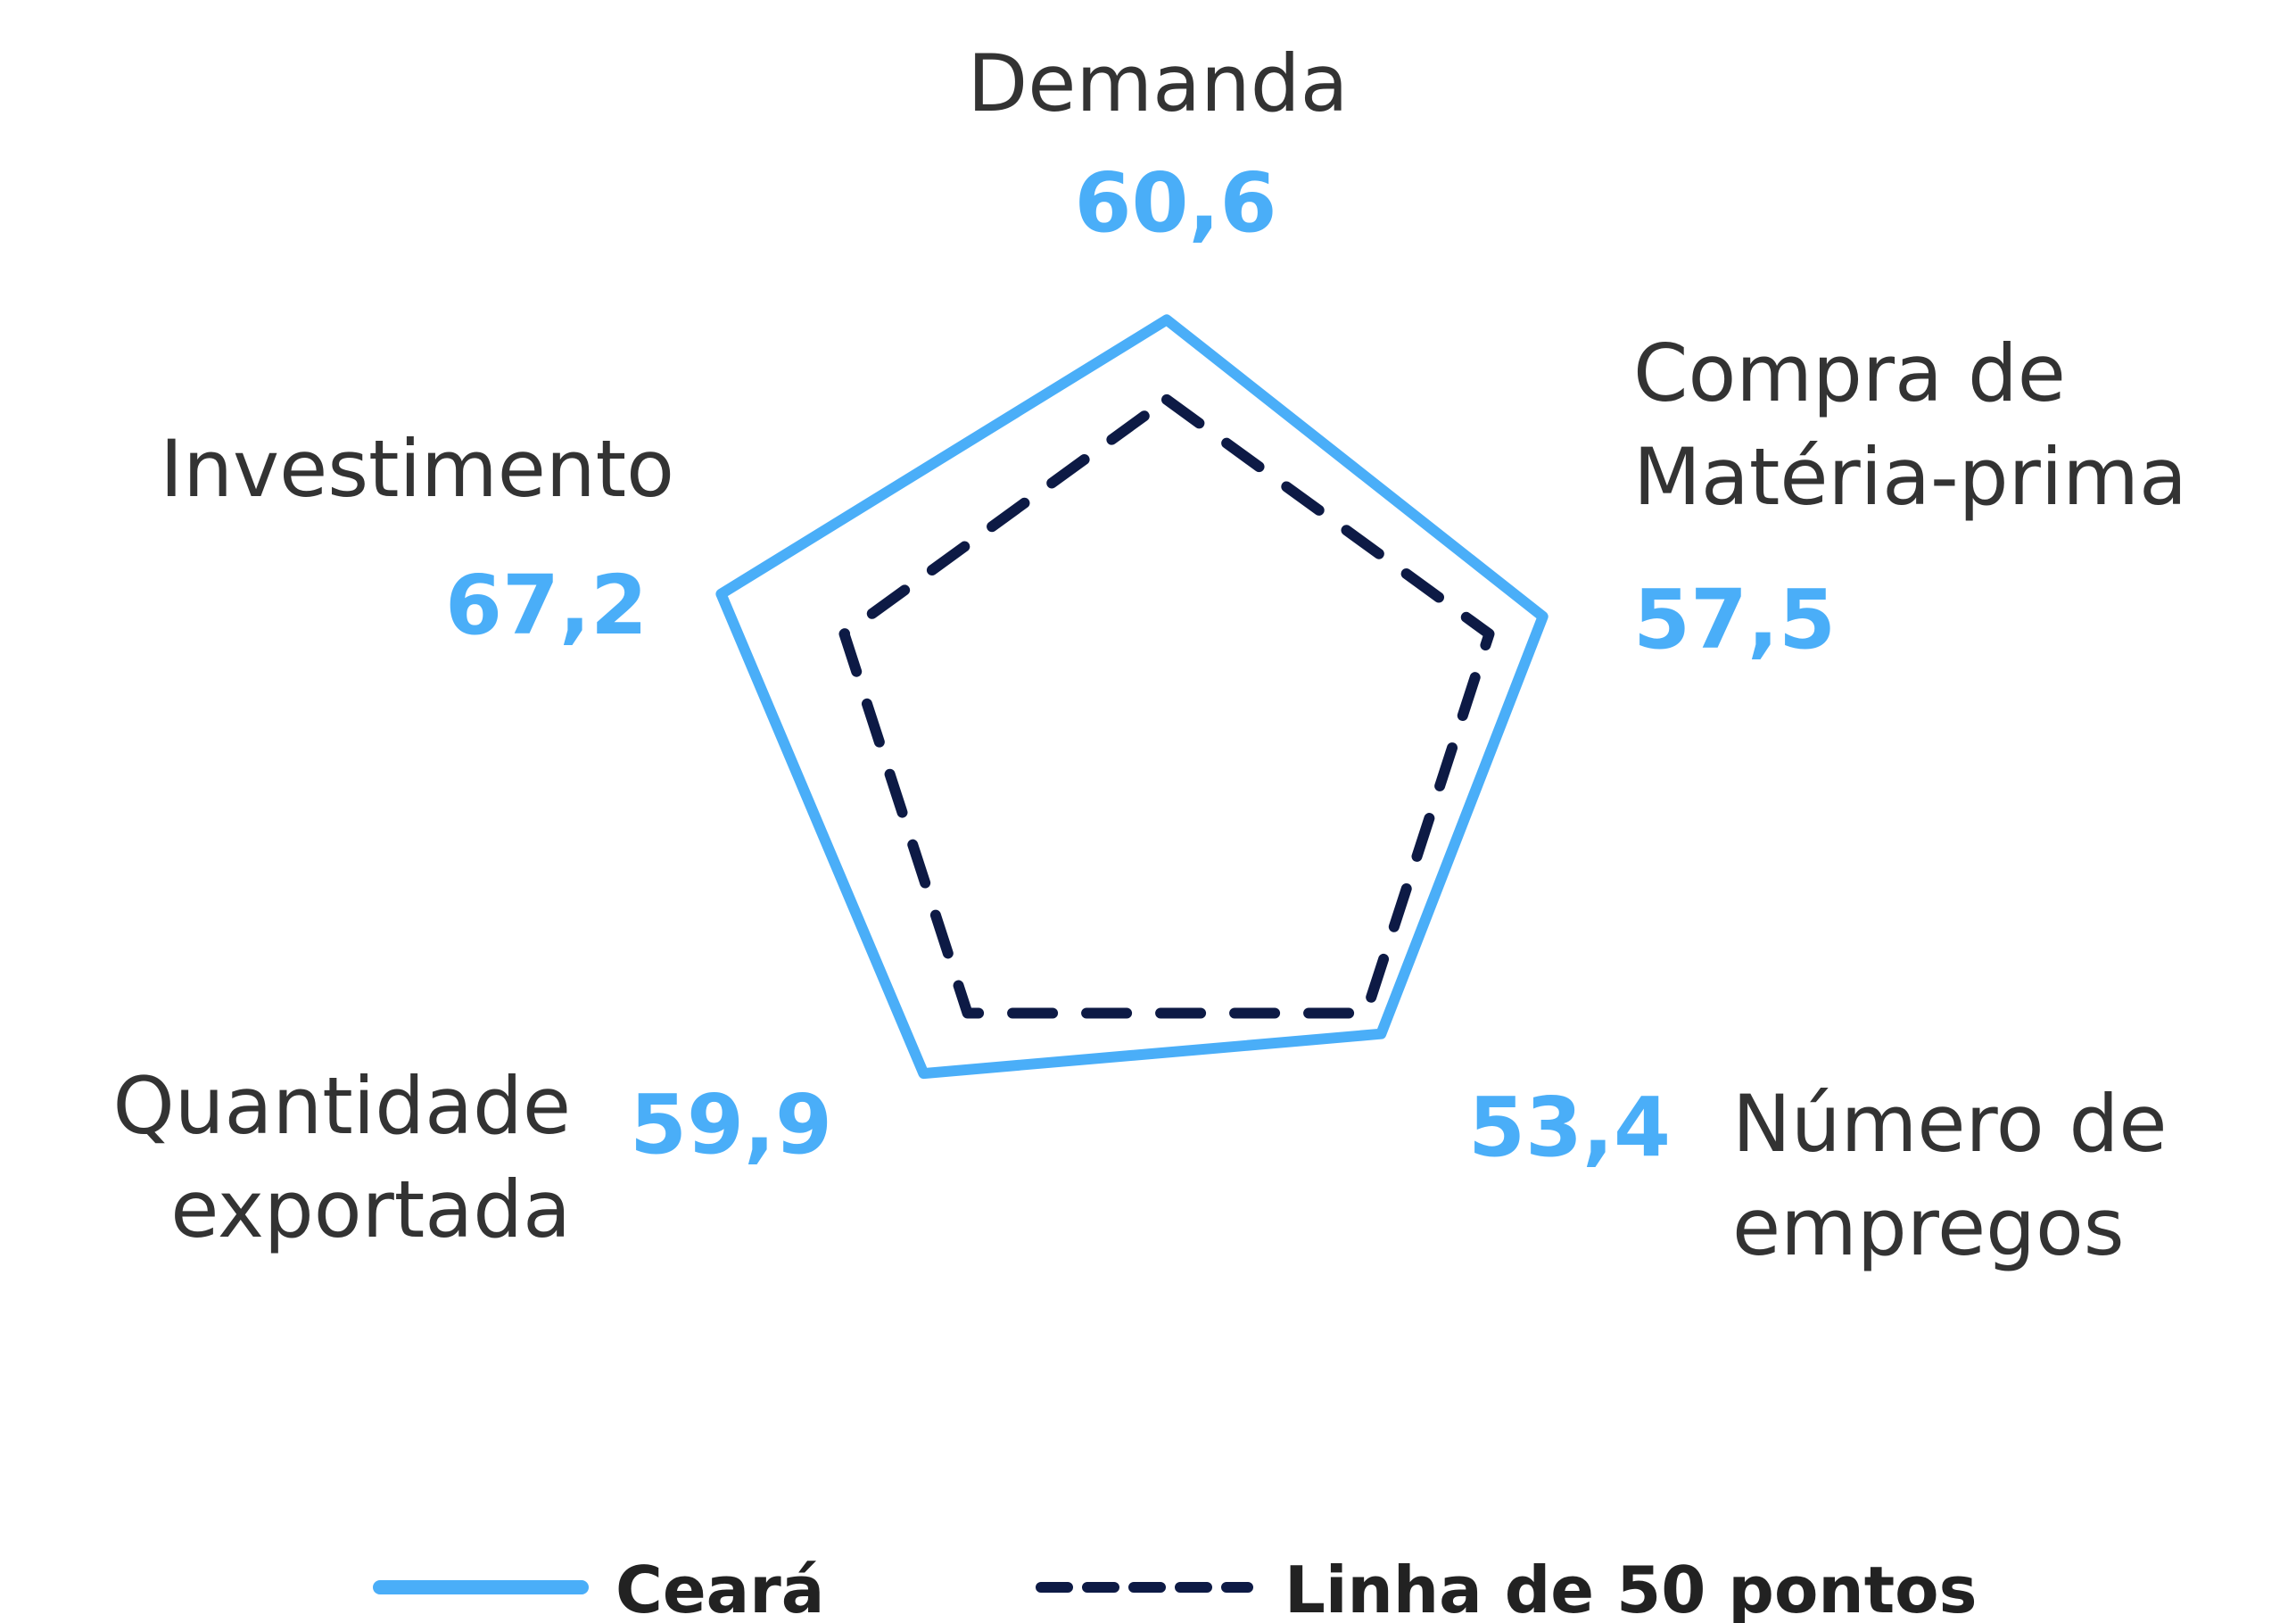 The height and width of the screenshot is (1623, 2296). Describe the element at coordinates (1910, 477) in the screenshot. I see `category-label: Matéria-prima` at that location.